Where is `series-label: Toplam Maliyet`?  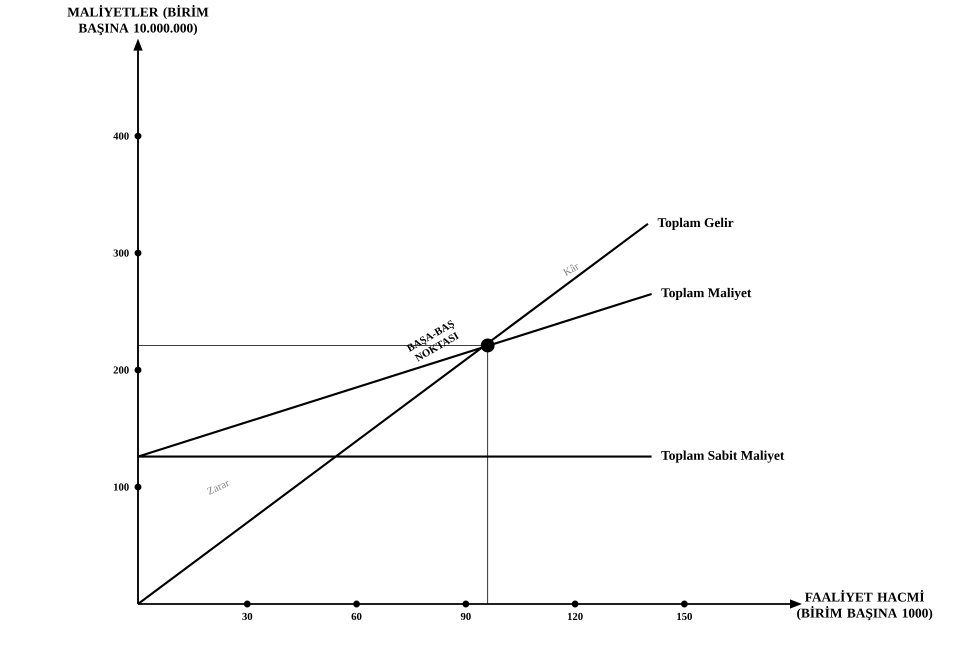 series-label: Toplam Maliyet is located at coordinates (706, 294).